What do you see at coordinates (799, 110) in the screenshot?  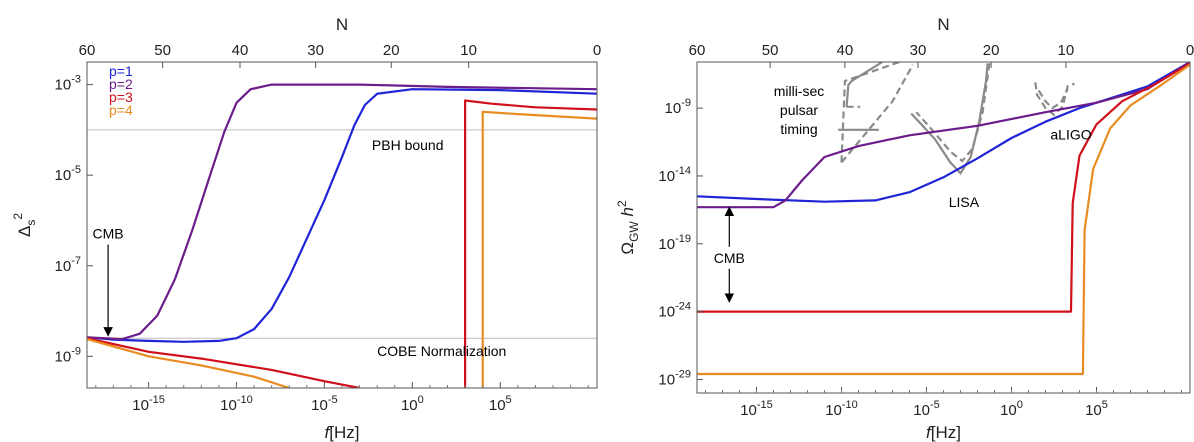 I see `right-annotation-1: pulsar` at bounding box center [799, 110].